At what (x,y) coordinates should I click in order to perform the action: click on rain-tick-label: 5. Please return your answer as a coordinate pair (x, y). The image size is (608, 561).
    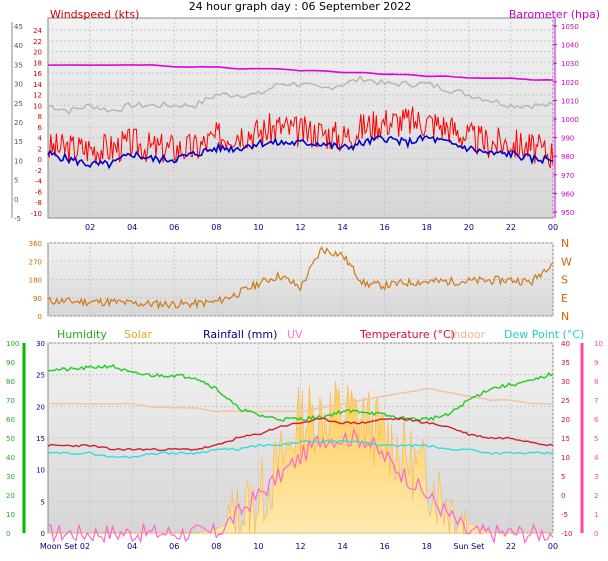
    Looking at the image, I should click on (43, 502).